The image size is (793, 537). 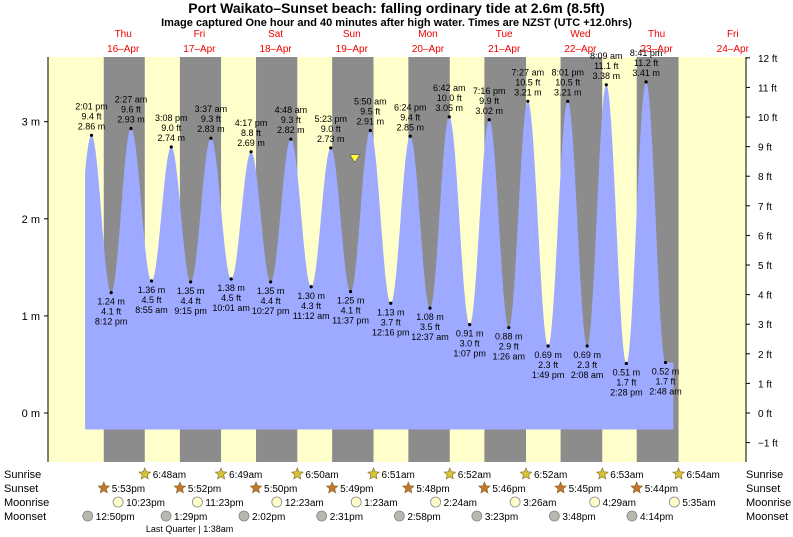 What do you see at coordinates (580, 34) in the screenshot?
I see `day-label: Wed` at bounding box center [580, 34].